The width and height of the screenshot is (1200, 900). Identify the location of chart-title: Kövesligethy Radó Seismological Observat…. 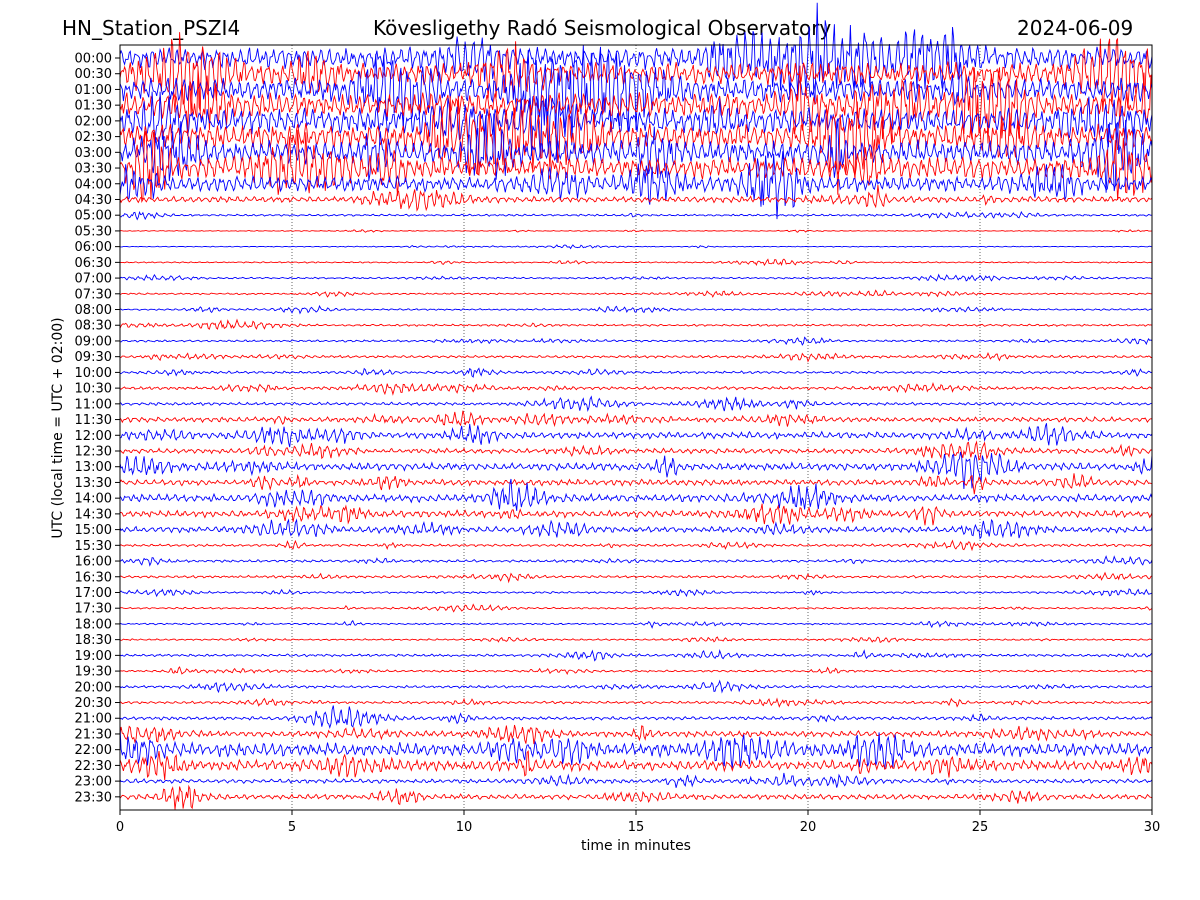
(602, 28).